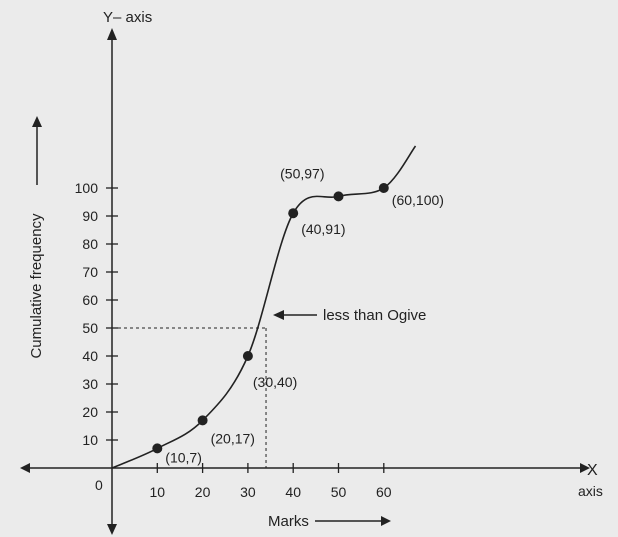  I want to click on x-tick-label: 20, so click(203, 492).